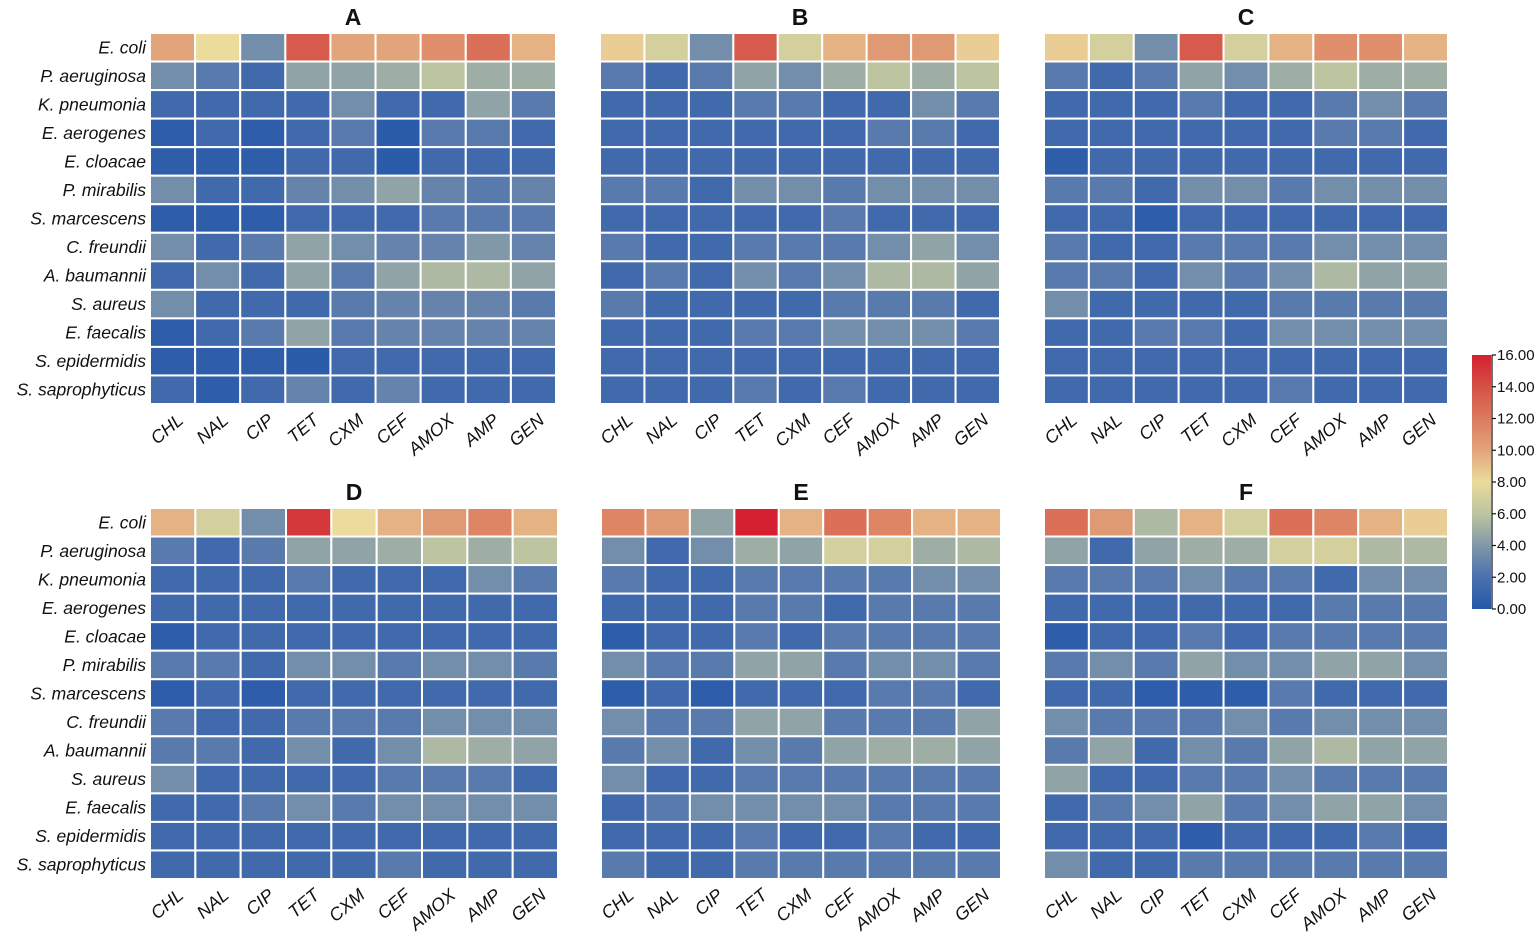 The width and height of the screenshot is (1535, 937). Describe the element at coordinates (90, 361) in the screenshot. I see `row-label: S. epidermidis` at that location.